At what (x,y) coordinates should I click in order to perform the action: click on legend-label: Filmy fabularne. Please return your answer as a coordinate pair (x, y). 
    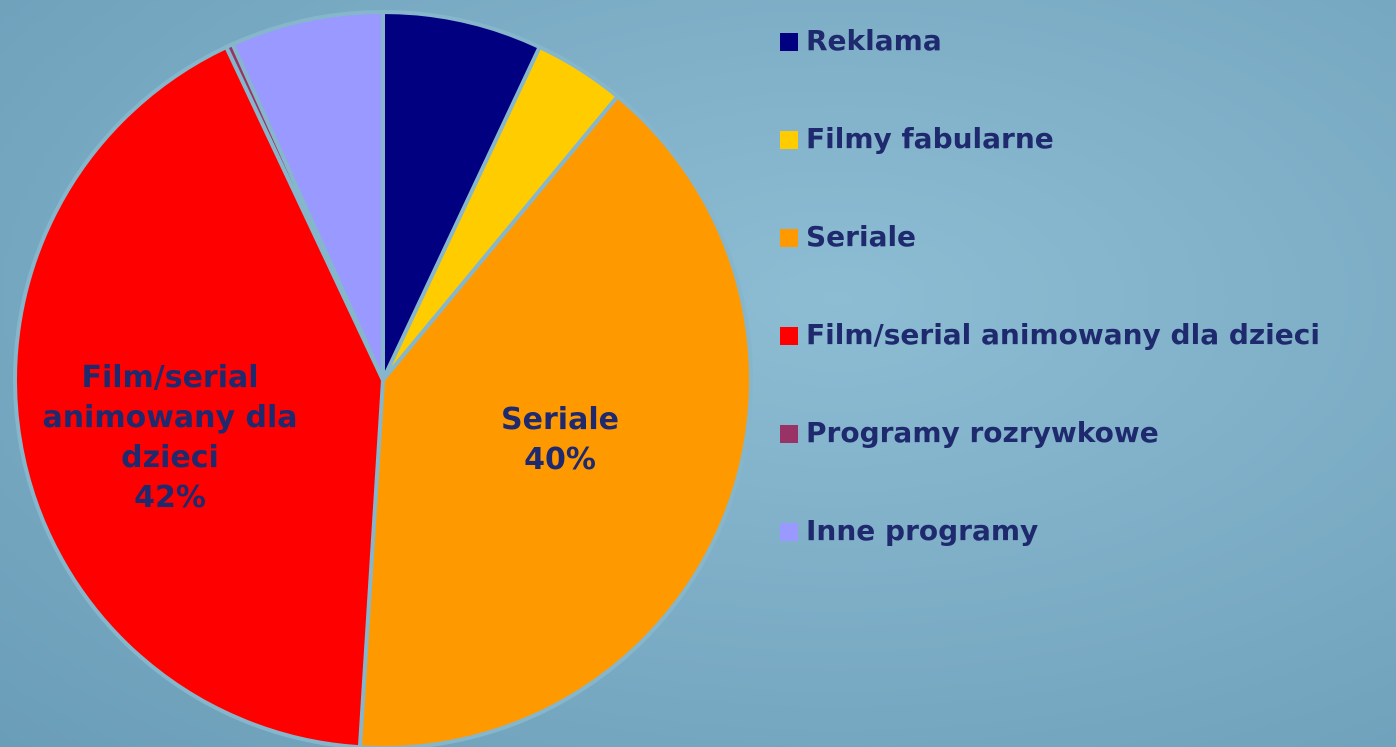
    Looking at the image, I should click on (930, 138).